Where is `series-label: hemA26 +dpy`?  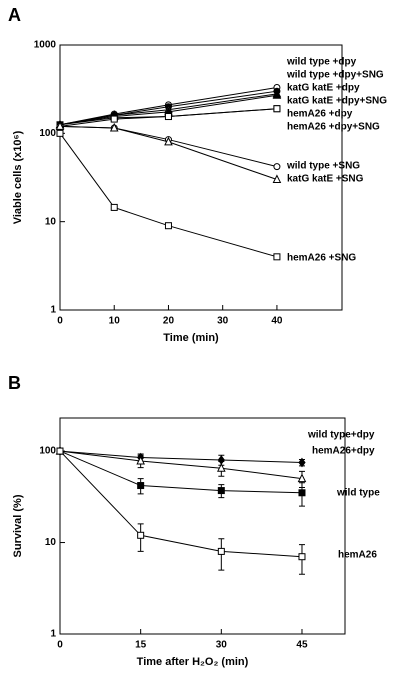 series-label: hemA26 +dpy is located at coordinates (320, 114).